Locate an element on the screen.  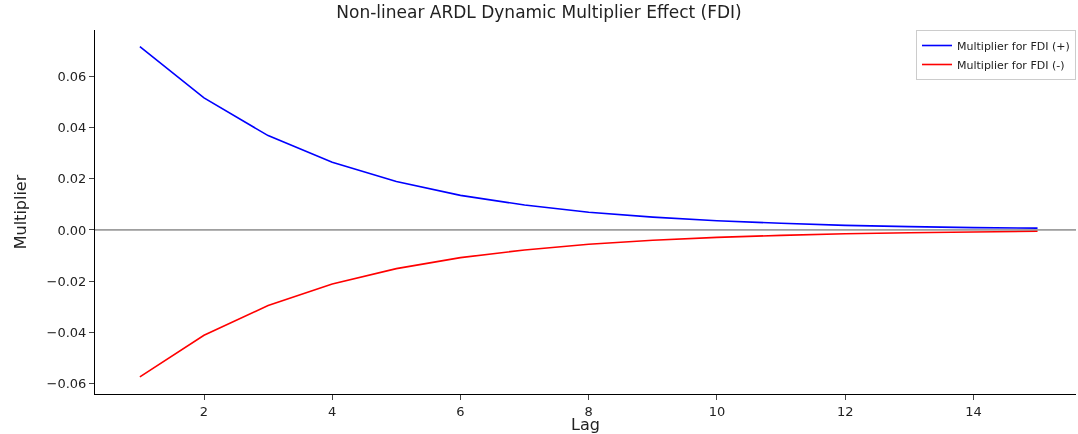
legend-label: Multiplier for FDI (-) is located at coordinates (1011, 65).